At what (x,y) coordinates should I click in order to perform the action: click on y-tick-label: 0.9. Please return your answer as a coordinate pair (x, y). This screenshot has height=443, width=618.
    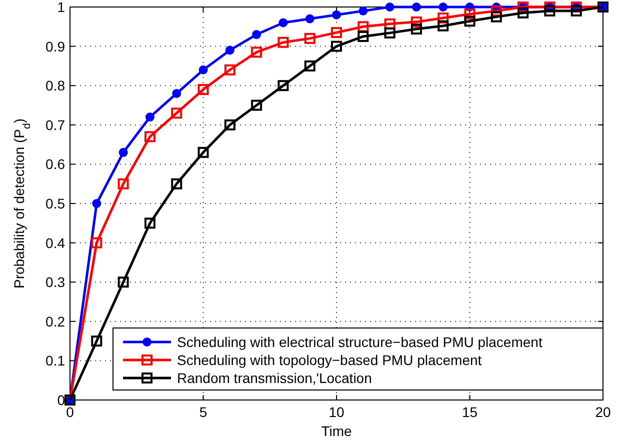
    Looking at the image, I should click on (56, 46).